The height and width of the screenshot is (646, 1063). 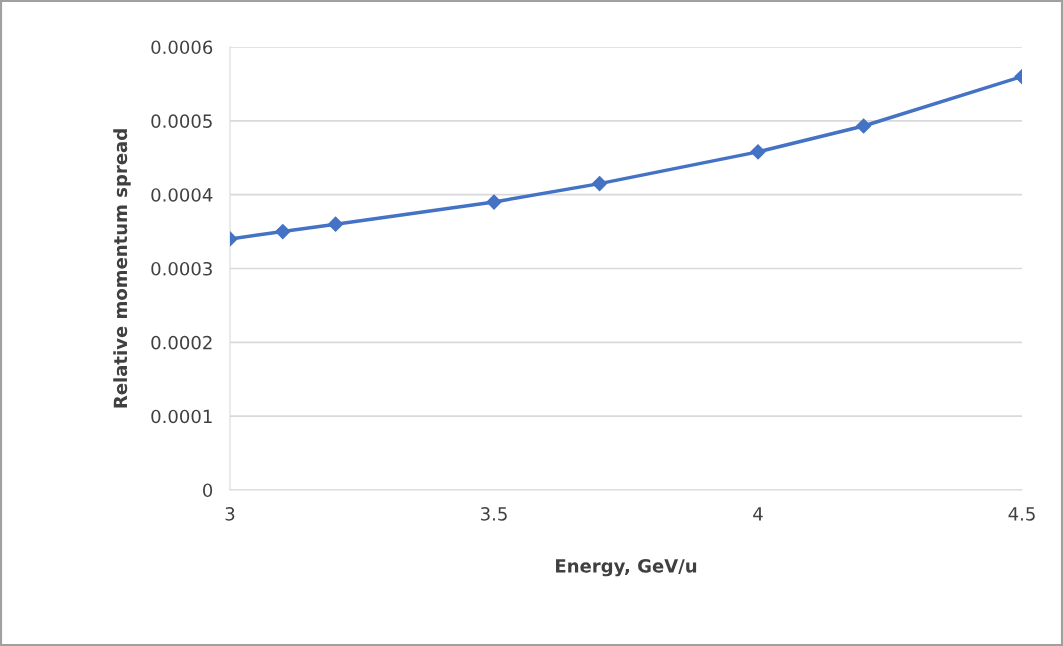 What do you see at coordinates (181, 342) in the screenshot?
I see `y-tick-label: 0.0002` at bounding box center [181, 342].